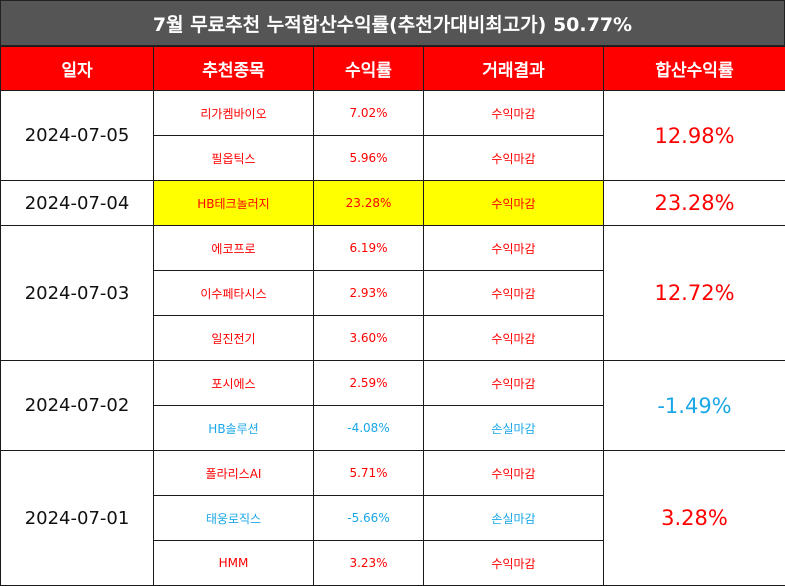  I want to click on stock-cell: 에코프로, so click(233, 248).